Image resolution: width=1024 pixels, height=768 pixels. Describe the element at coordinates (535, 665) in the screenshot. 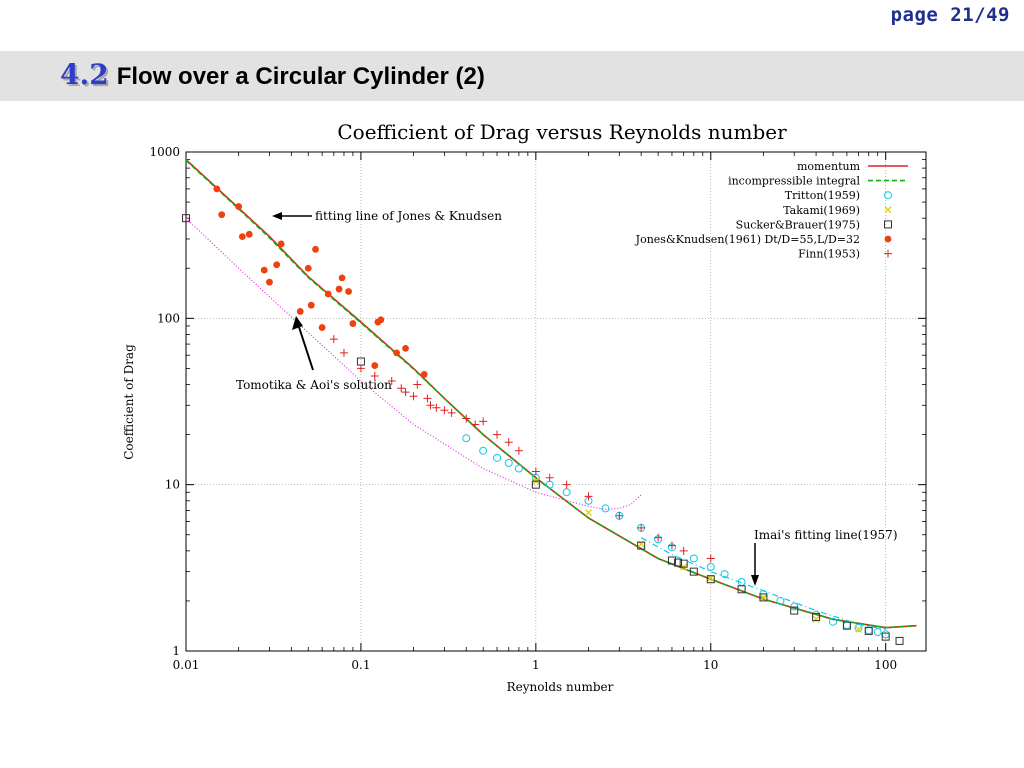

I see `x-tick-labels: 0.01 0.1 1 10 100` at that location.